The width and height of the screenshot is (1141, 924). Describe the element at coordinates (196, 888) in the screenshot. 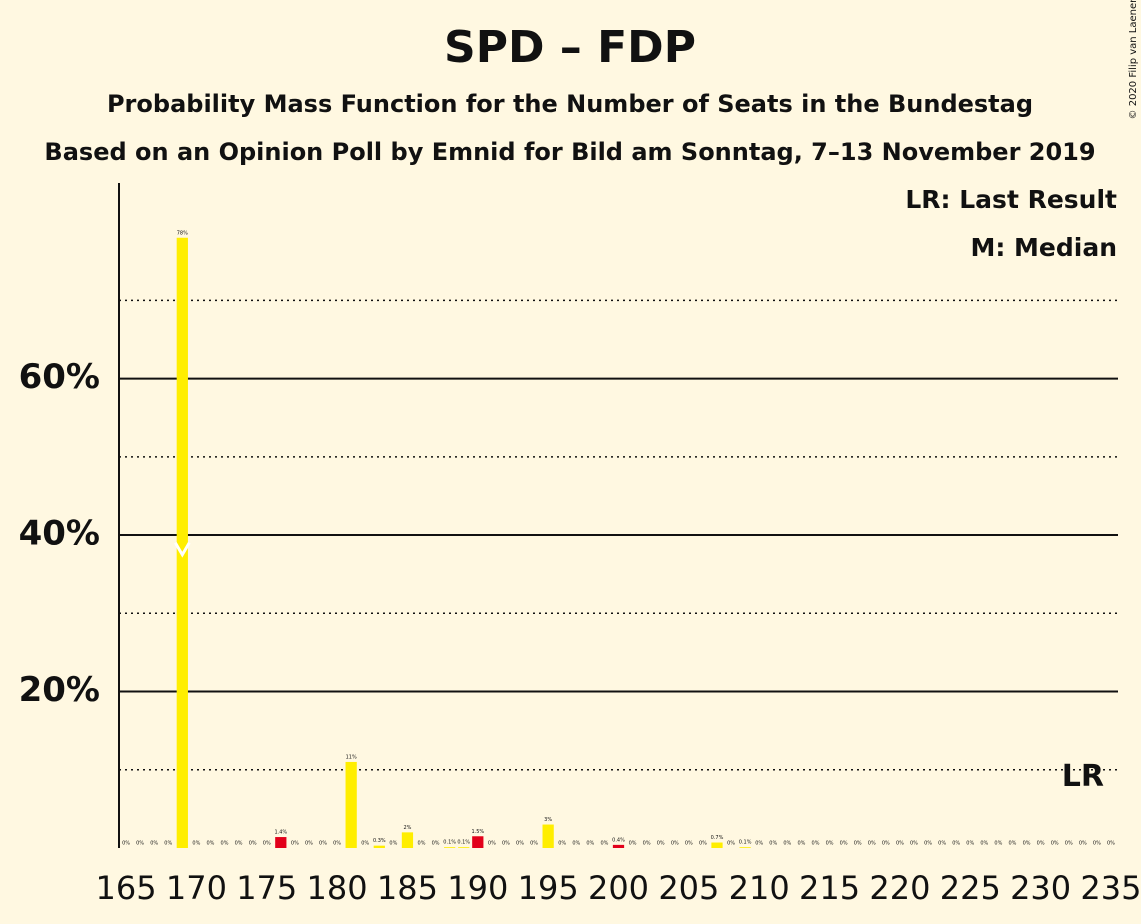

I see `x-tick-label: 170` at that location.